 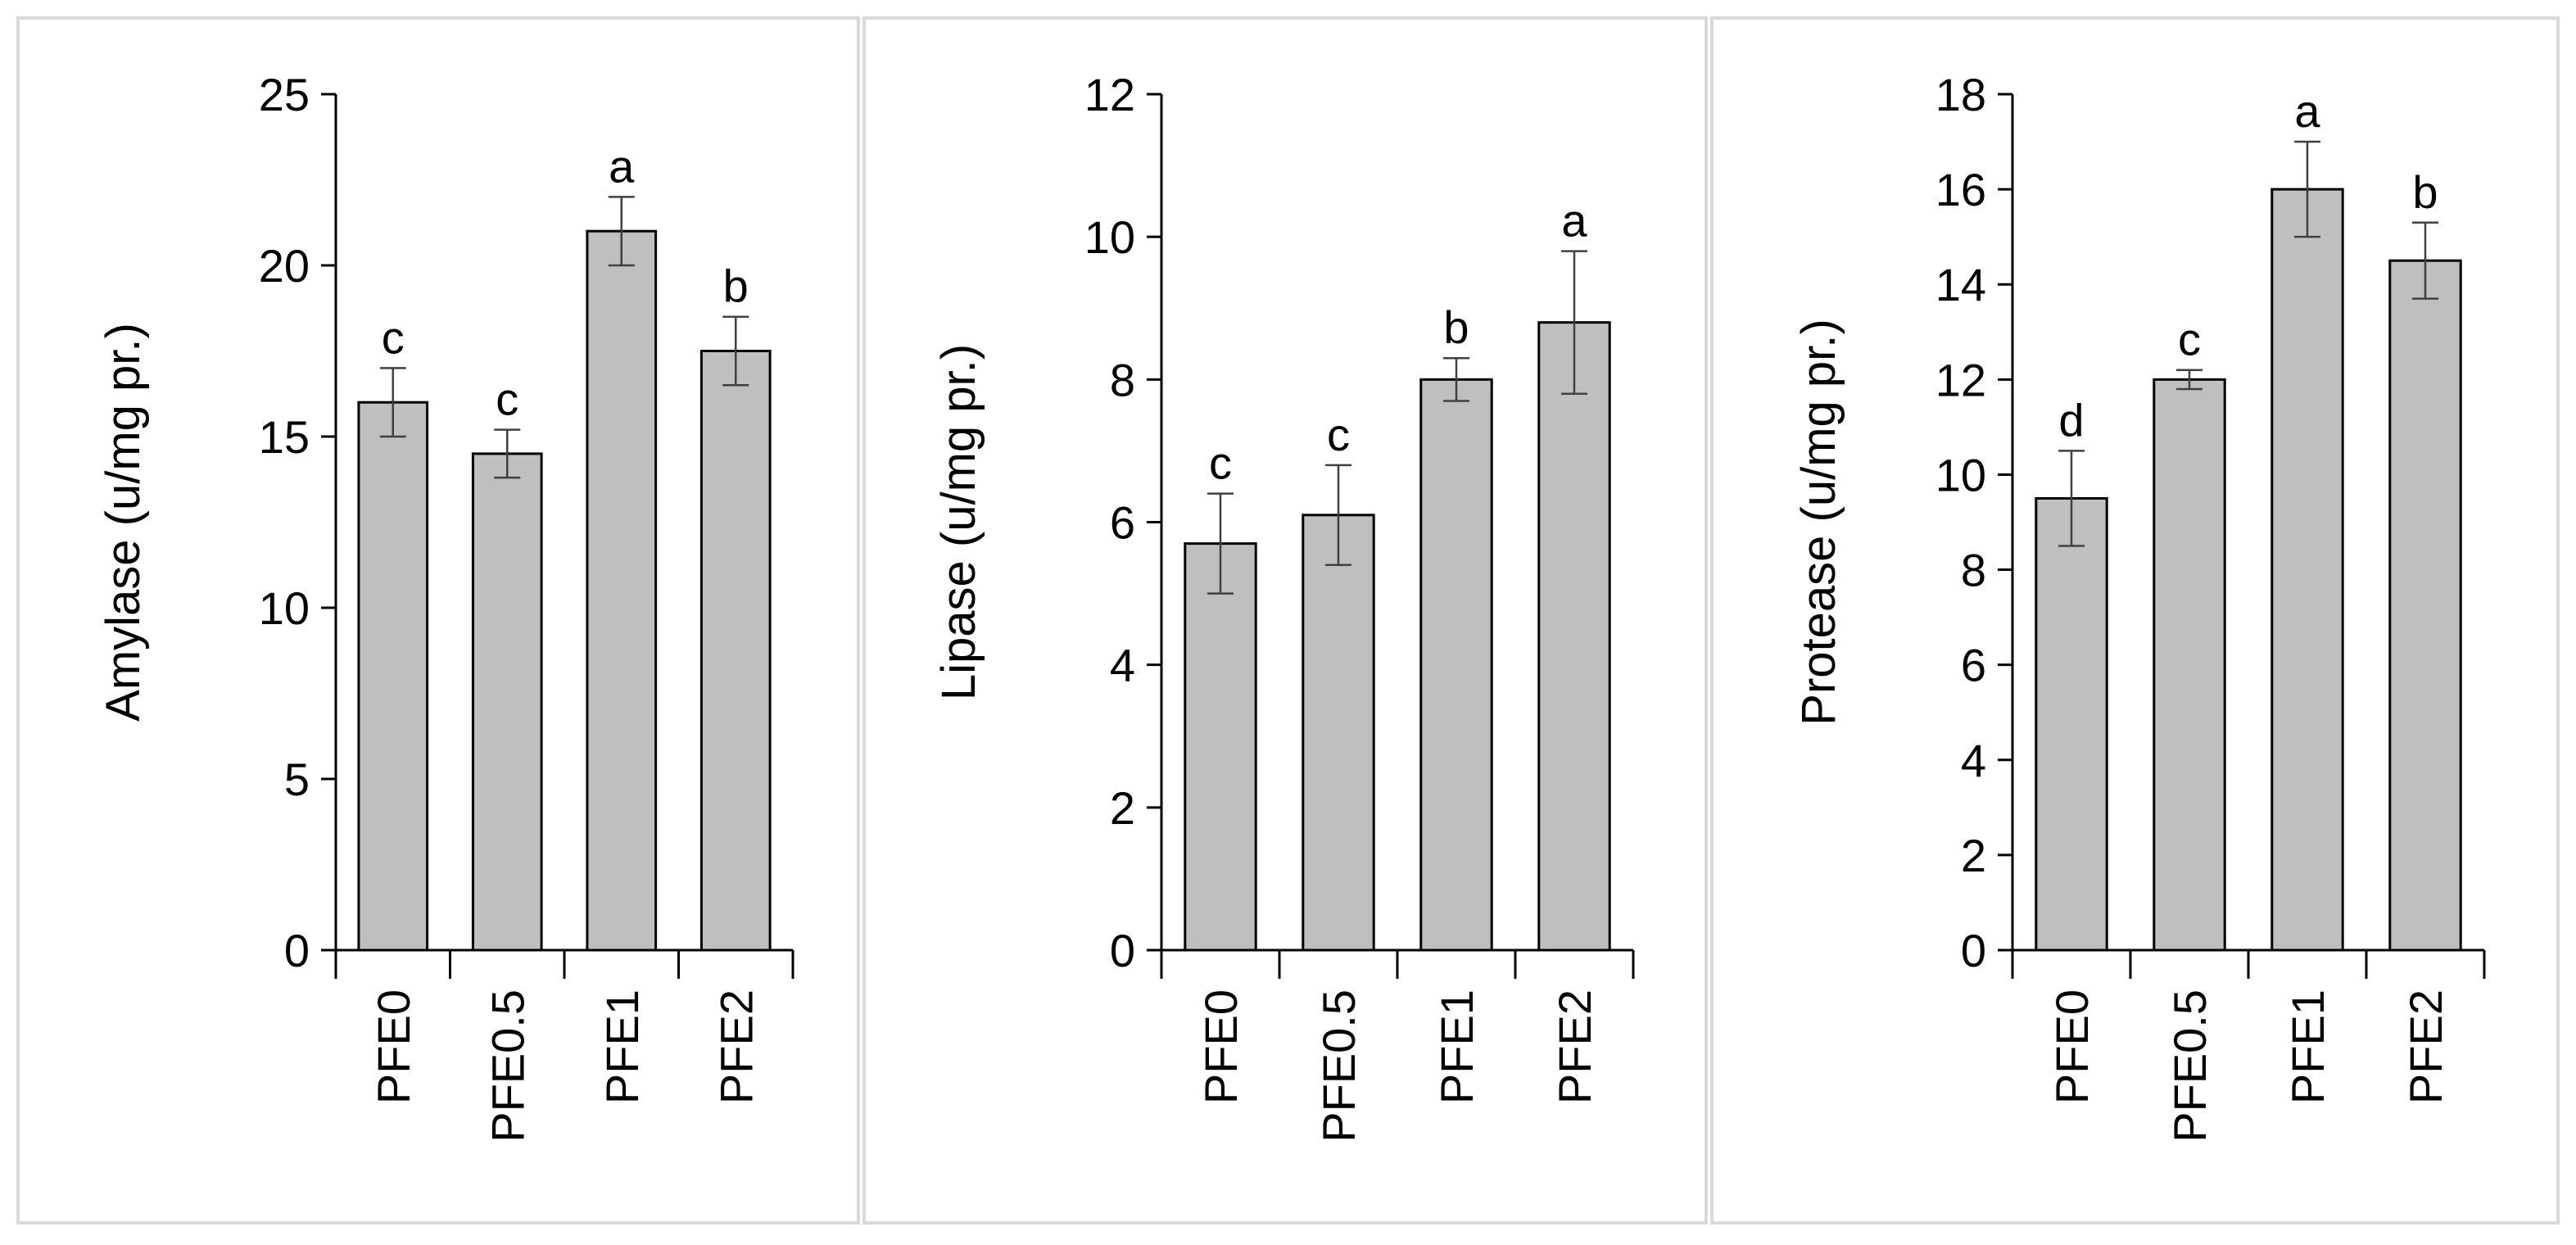 I want to click on significance-label-lipase-PFE0: c, so click(x=1220, y=463).